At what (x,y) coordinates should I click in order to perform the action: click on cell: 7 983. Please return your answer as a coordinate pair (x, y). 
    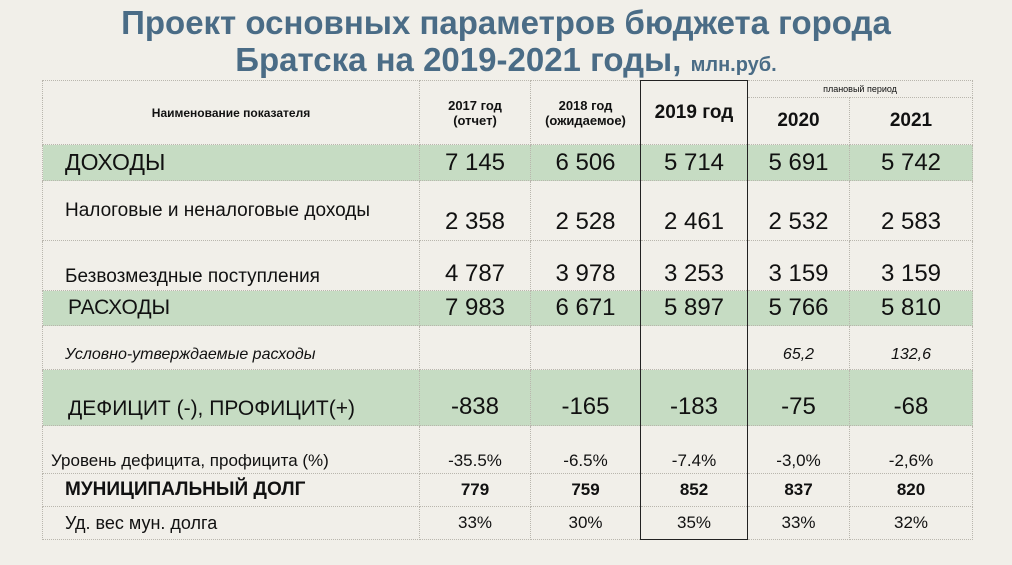
    Looking at the image, I should click on (475, 308).